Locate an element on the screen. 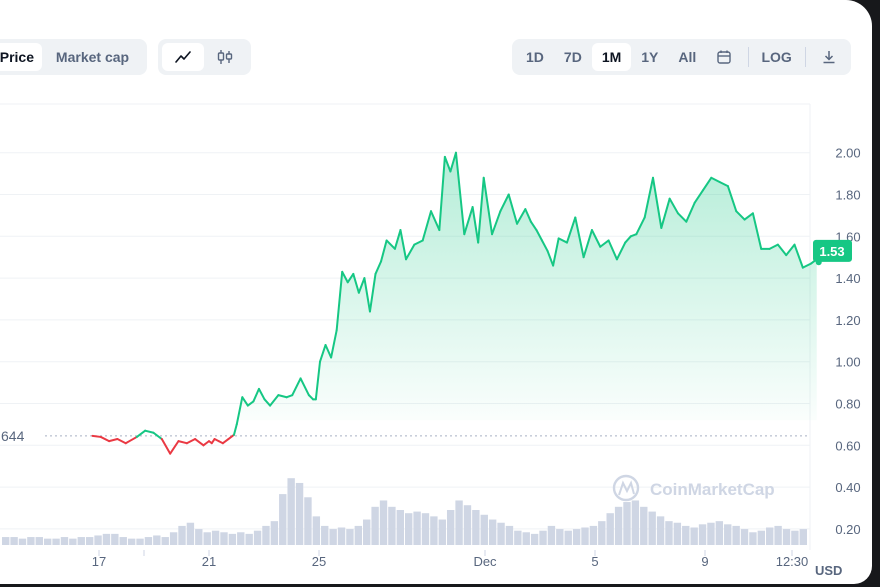 Image resolution: width=880 pixels, height=587 pixels. chart-type-toggle is located at coordinates (204, 57).